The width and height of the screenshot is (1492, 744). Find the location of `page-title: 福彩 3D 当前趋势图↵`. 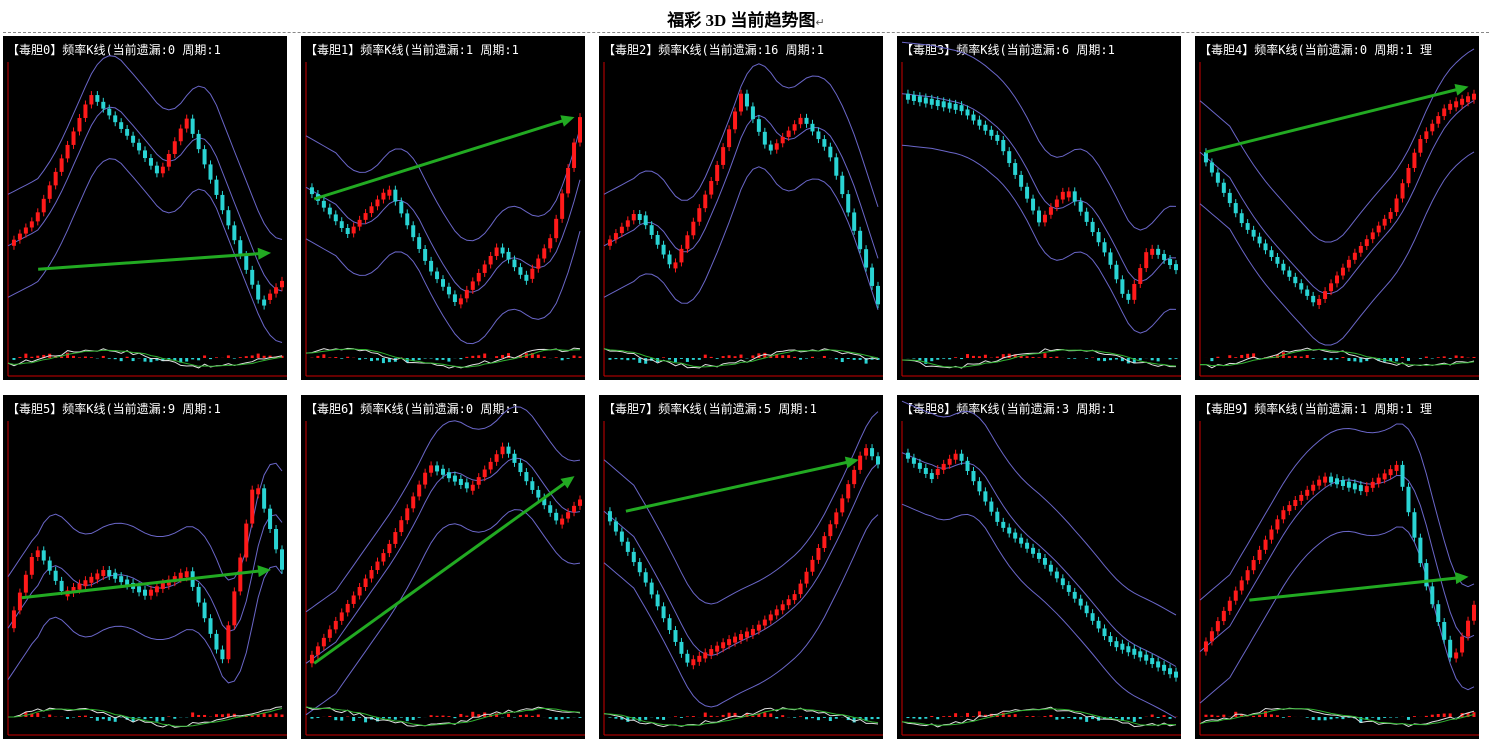

page-title: 福彩 3D 当前趋势图↵ is located at coordinates (746, 18).